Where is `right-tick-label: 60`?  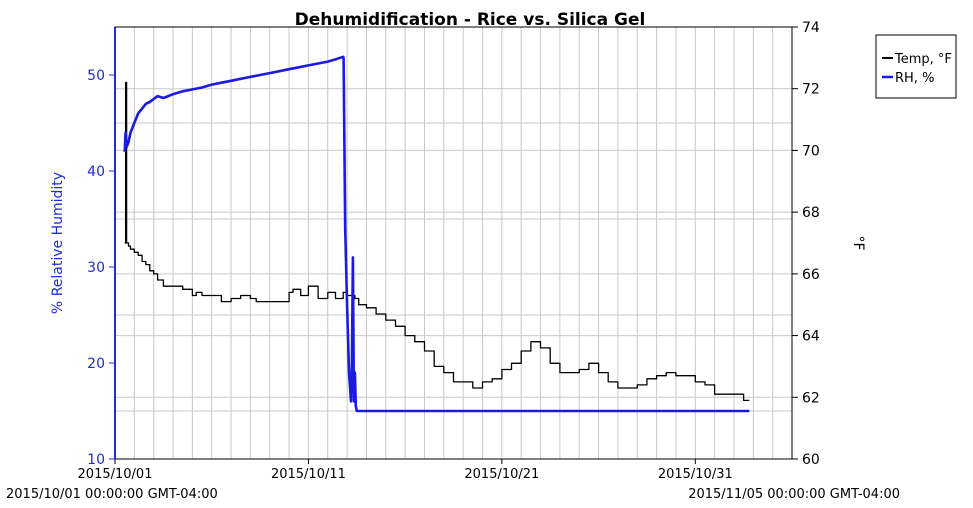
right-tick-label: 60 is located at coordinates (811, 460).